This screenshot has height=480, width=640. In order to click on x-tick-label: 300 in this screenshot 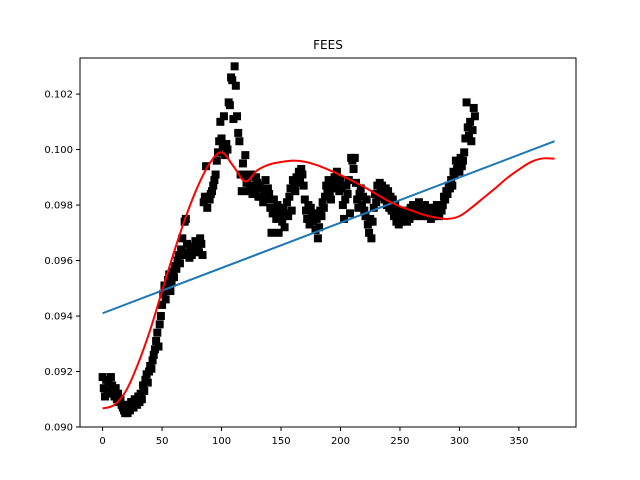, I will do `click(459, 441)`.